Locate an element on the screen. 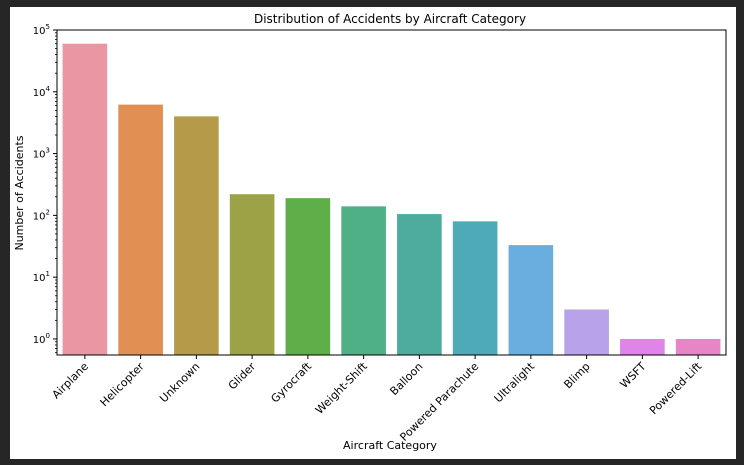 This screenshot has width=744, height=465. bar-wsft is located at coordinates (642, 346).